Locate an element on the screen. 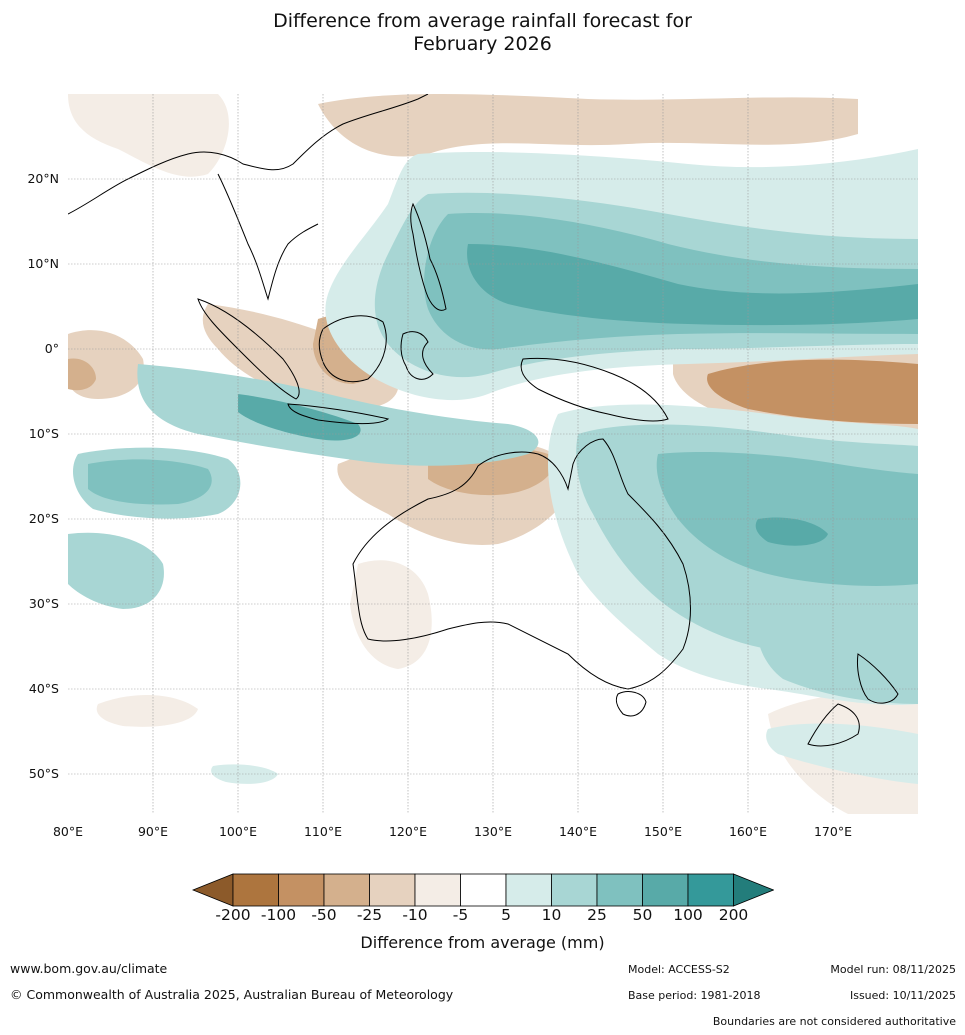  colorbar-swatches is located at coordinates (483, 890).